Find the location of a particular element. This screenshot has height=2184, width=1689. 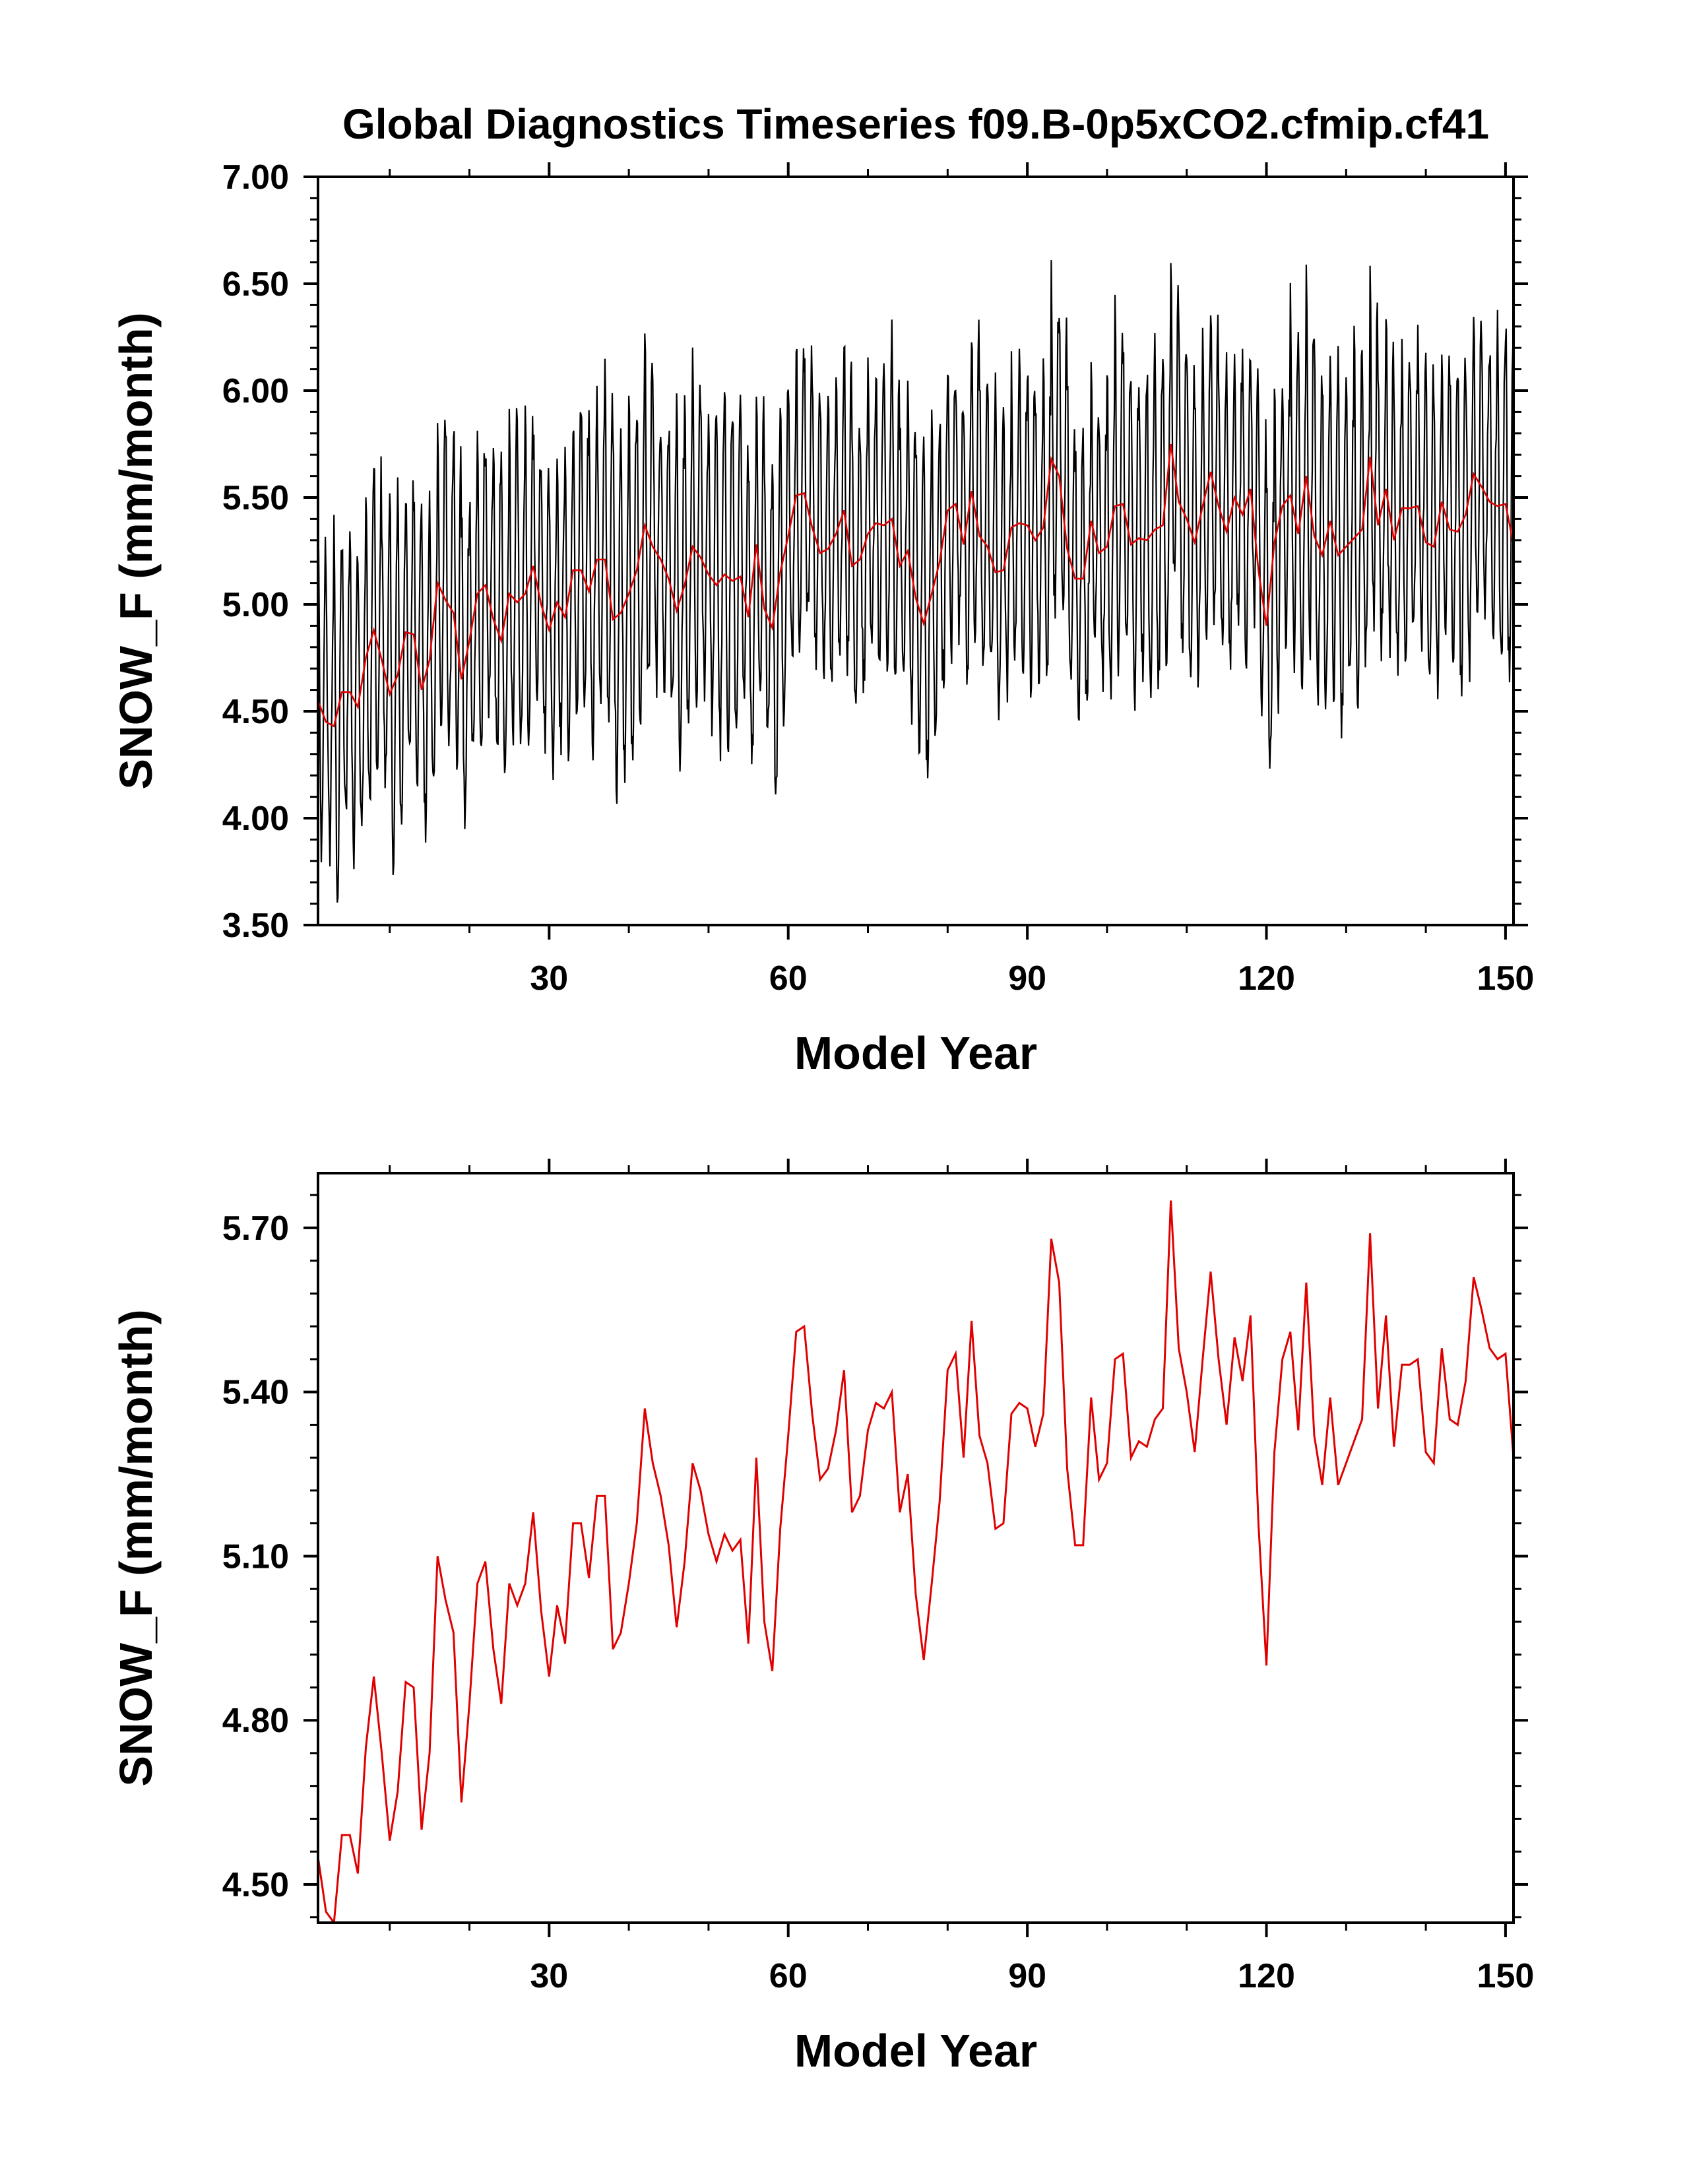

y-tick-label: 5.70 is located at coordinates (255, 1228).